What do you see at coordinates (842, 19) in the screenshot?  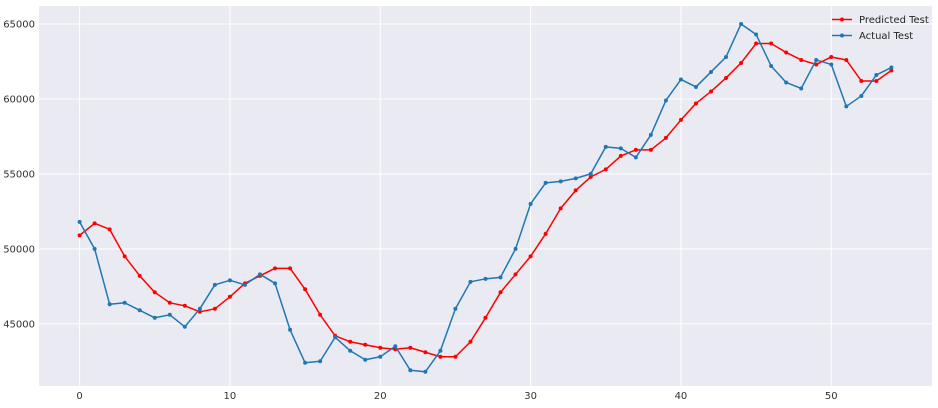 I see `legend-marker-predicted` at bounding box center [842, 19].